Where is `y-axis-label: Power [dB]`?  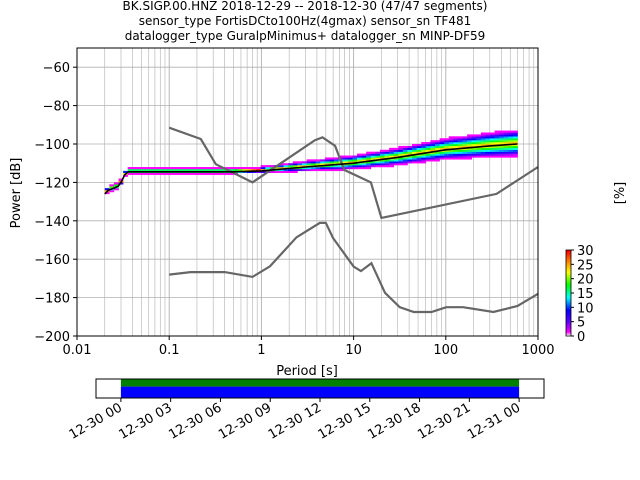
y-axis-label: Power [dB] is located at coordinates (16, 193).